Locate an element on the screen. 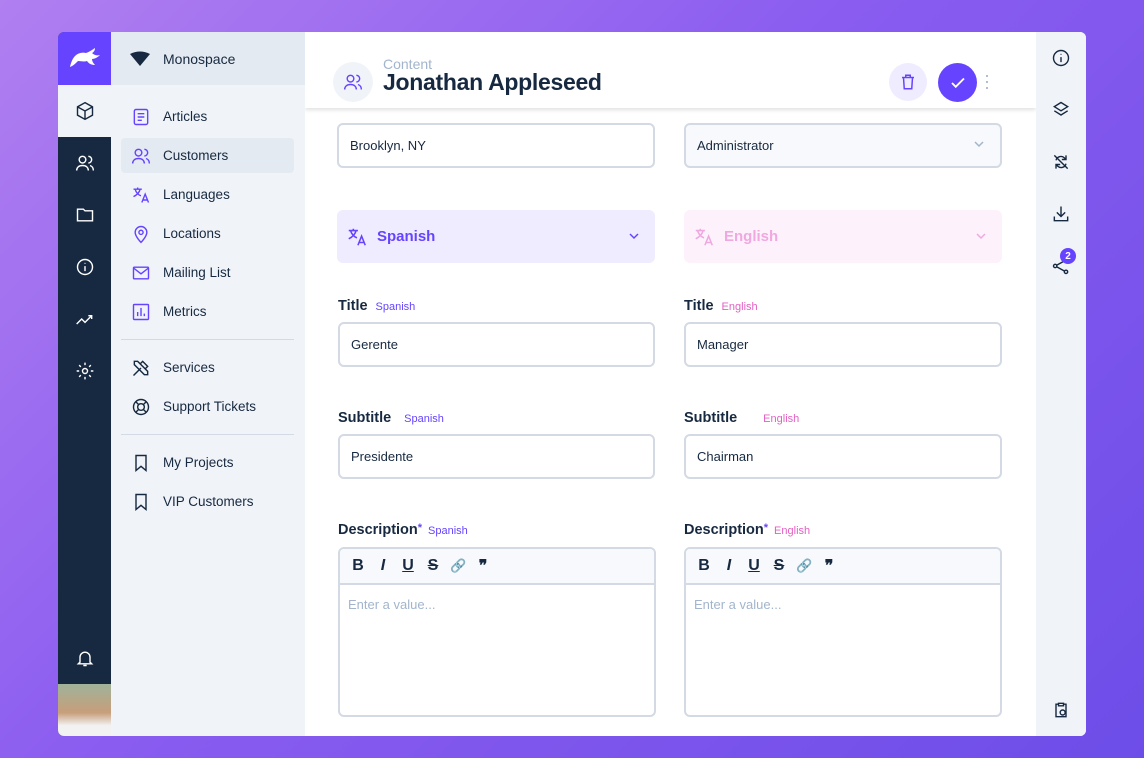 The image size is (1144, 758). description-label-left: Description* Spanish is located at coordinates (403, 530).